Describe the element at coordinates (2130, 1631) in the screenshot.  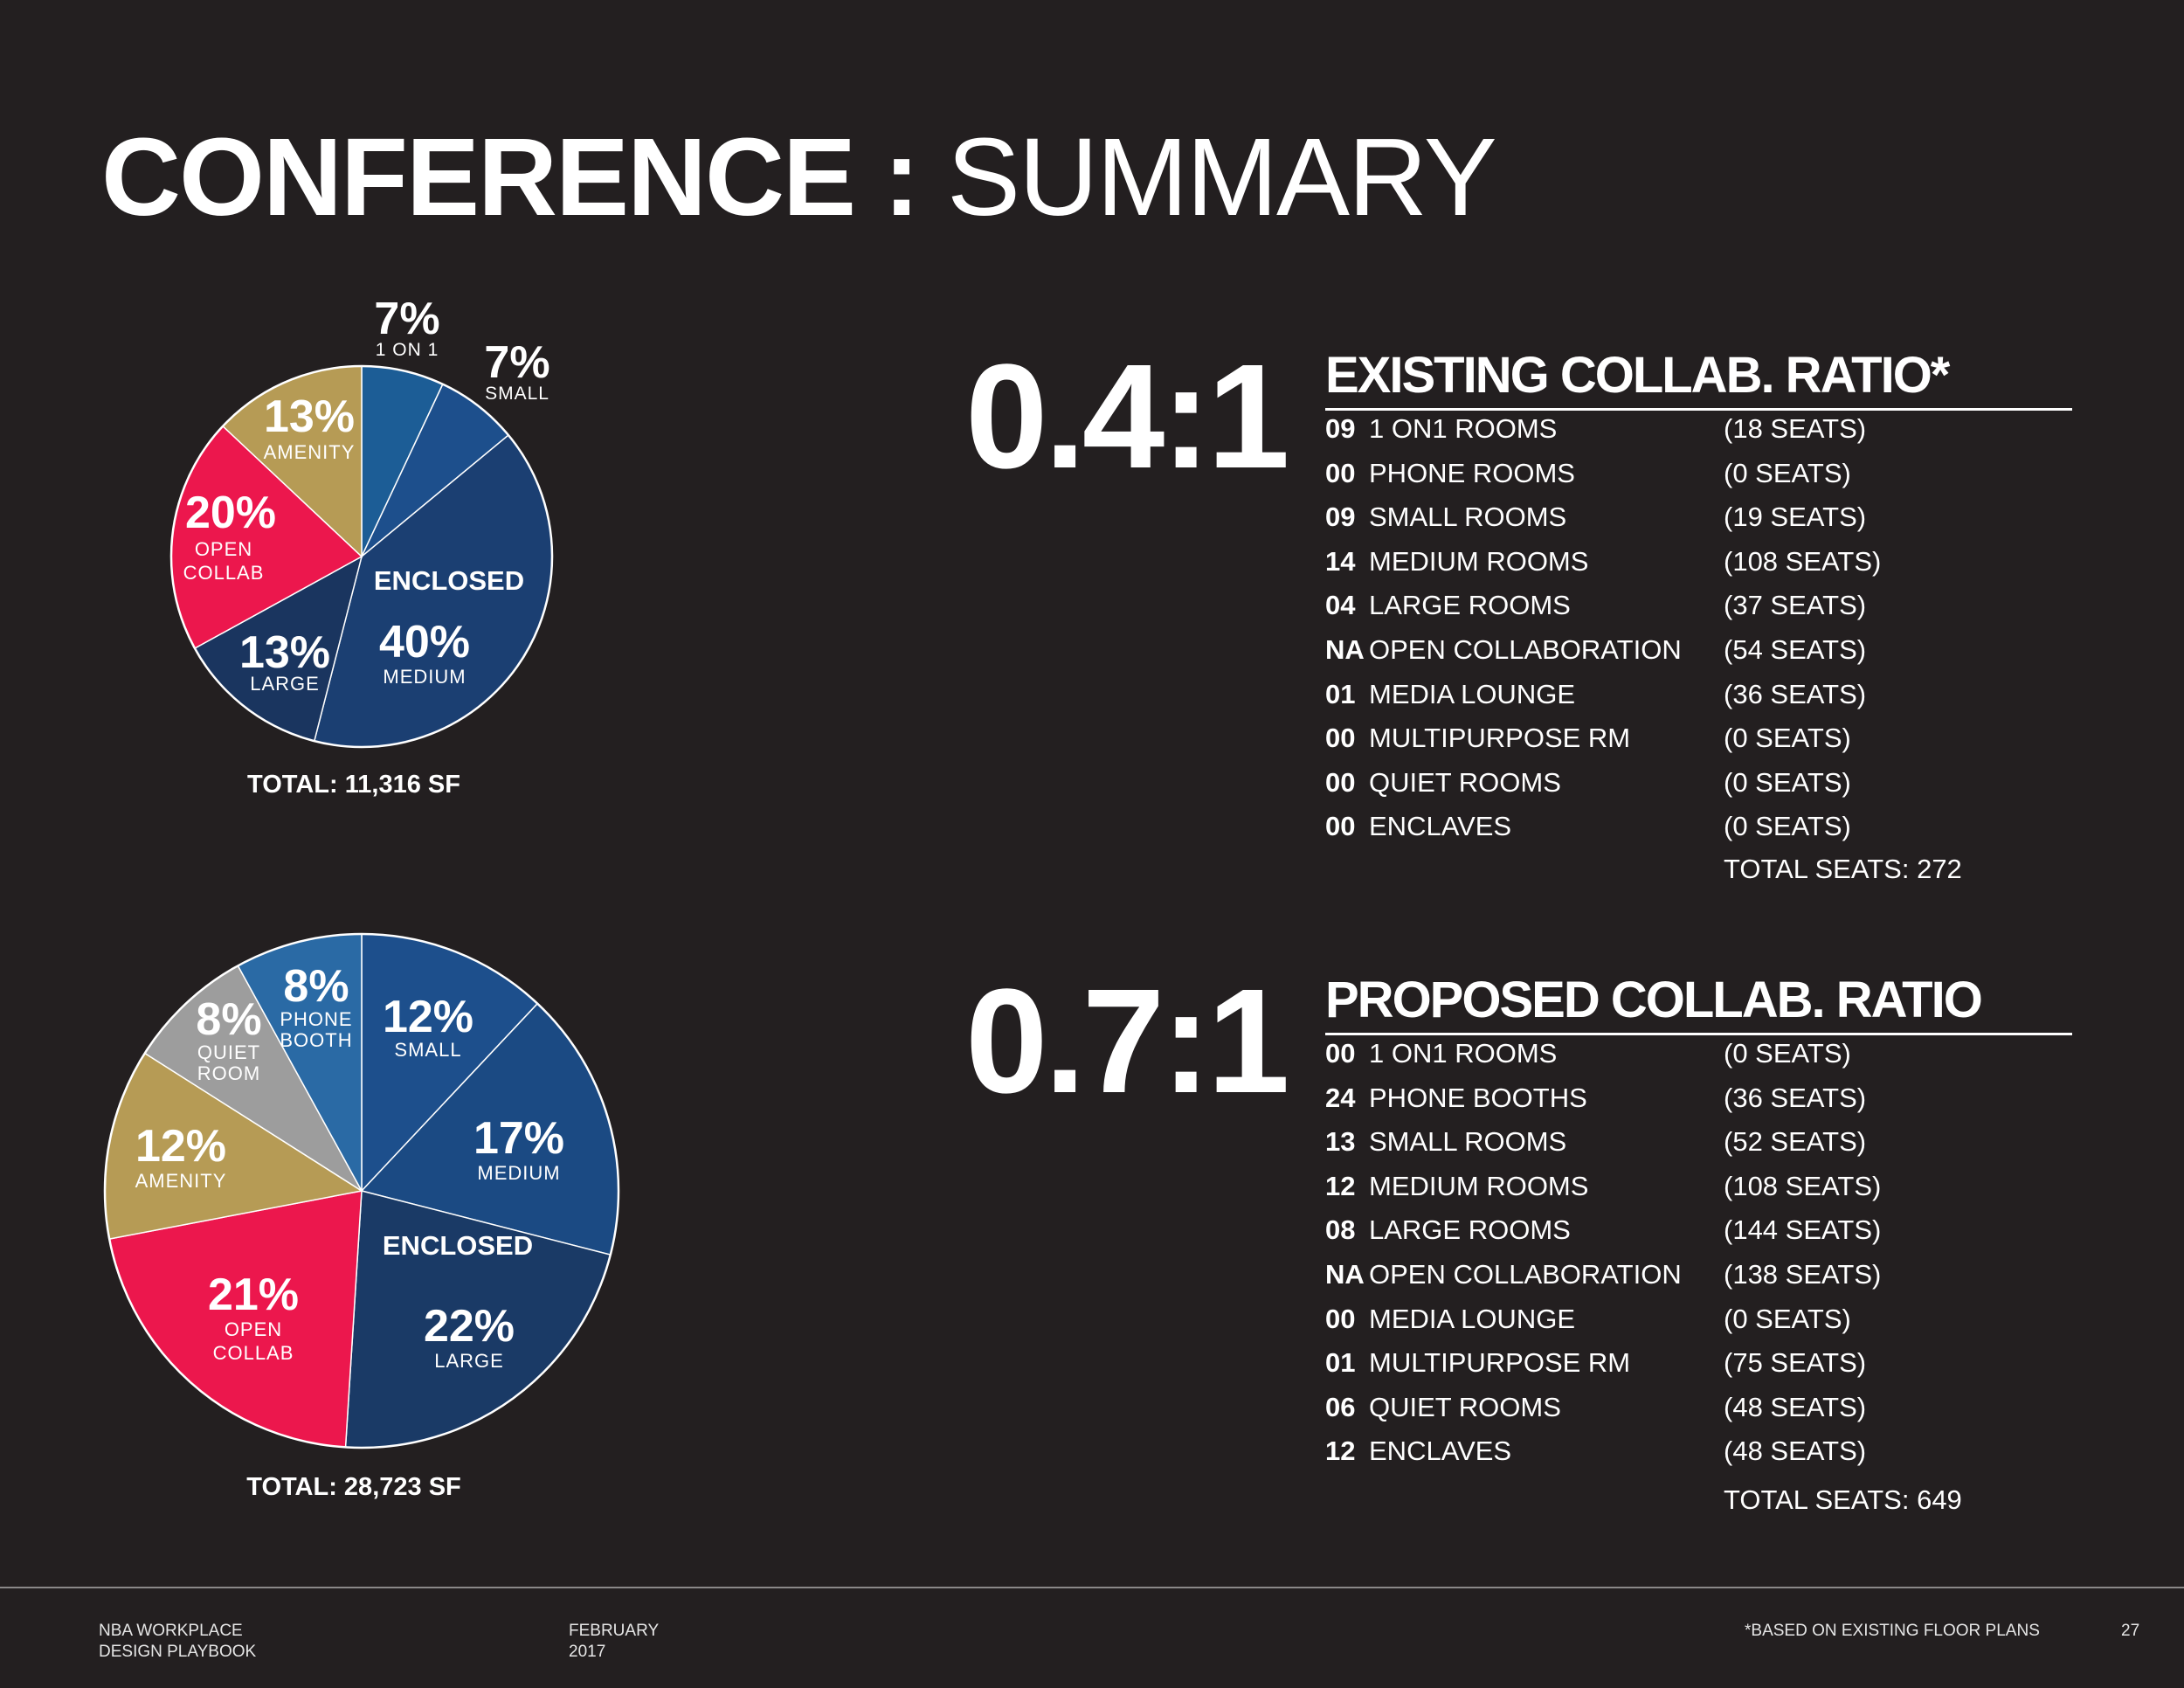
I see `page-number: 27` at that location.